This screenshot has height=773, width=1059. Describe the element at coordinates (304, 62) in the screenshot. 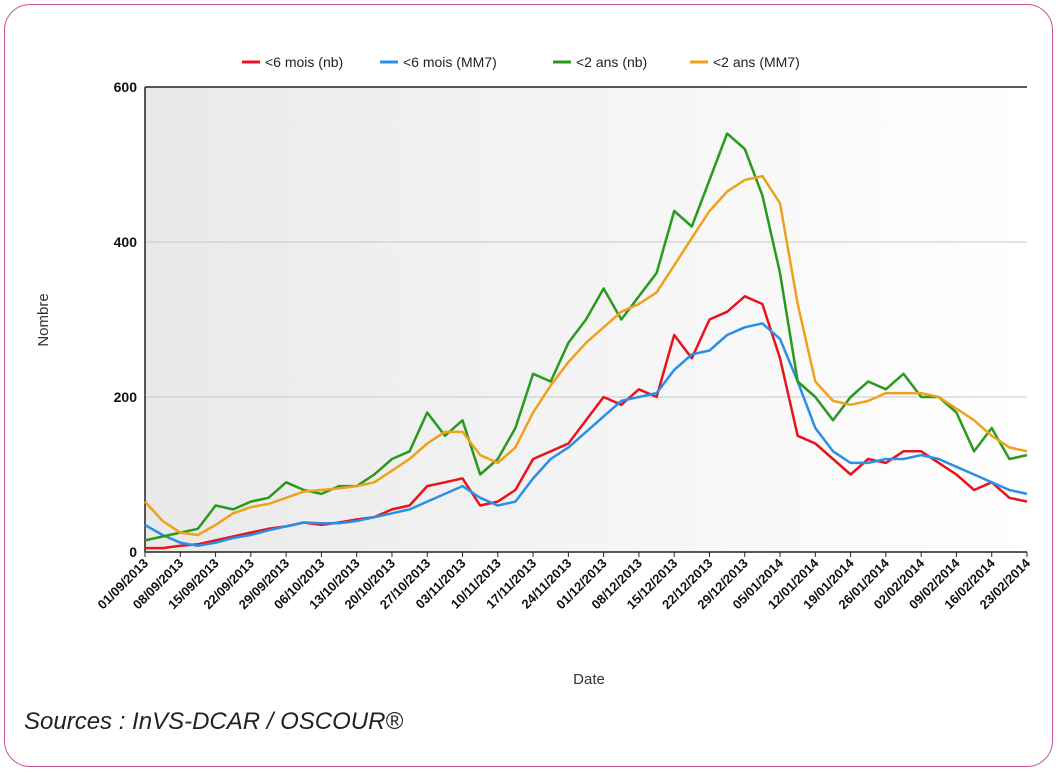

I see `legend-label: <6 mois (nb)` at that location.